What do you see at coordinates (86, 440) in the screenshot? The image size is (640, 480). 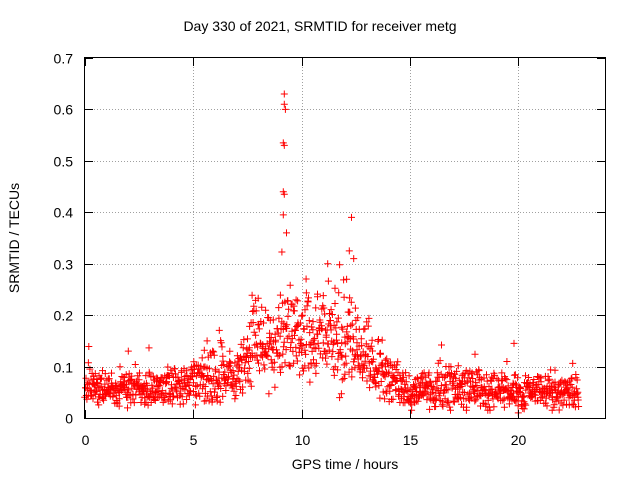 I see `x-tick-label: 0` at bounding box center [86, 440].